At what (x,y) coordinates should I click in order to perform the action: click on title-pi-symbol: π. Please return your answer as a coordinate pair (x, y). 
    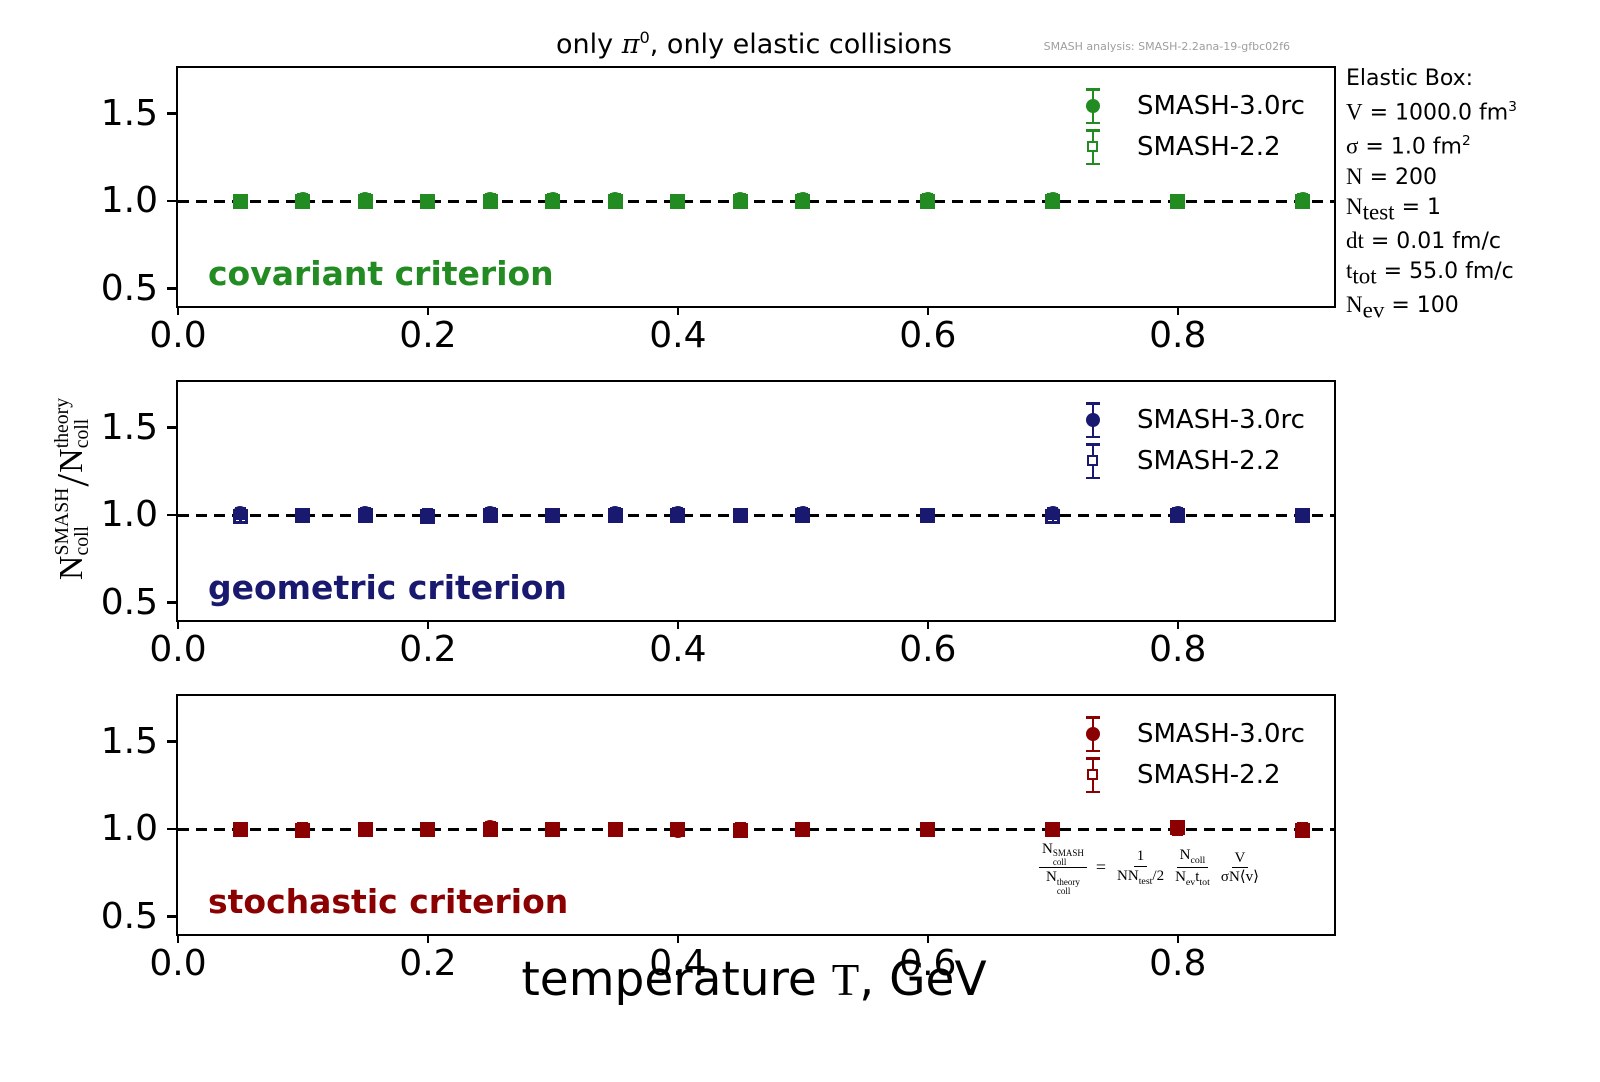
    Looking at the image, I should click on (630, 44).